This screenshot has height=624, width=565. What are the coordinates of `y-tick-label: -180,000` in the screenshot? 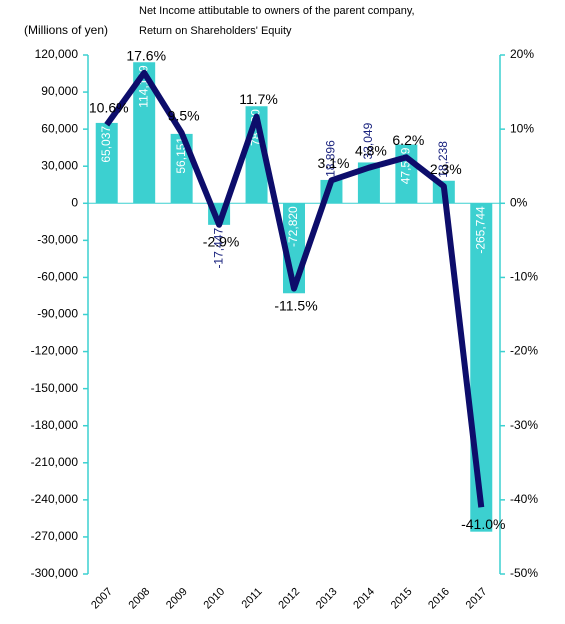 It's located at (55, 425).